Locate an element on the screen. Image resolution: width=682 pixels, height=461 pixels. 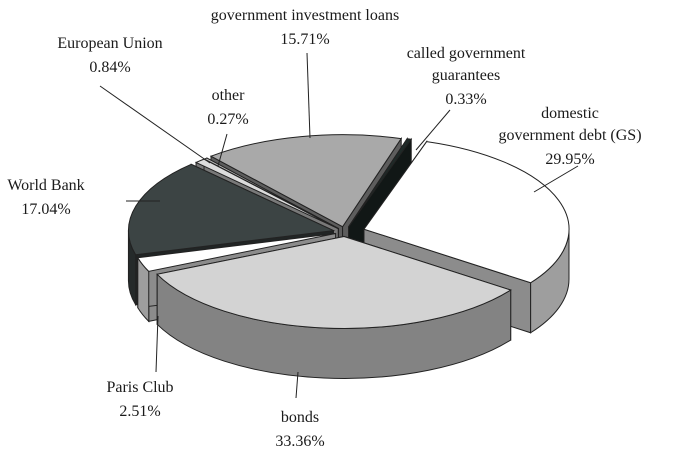
slice-value-world-bank: 17.04% is located at coordinates (45, 209).